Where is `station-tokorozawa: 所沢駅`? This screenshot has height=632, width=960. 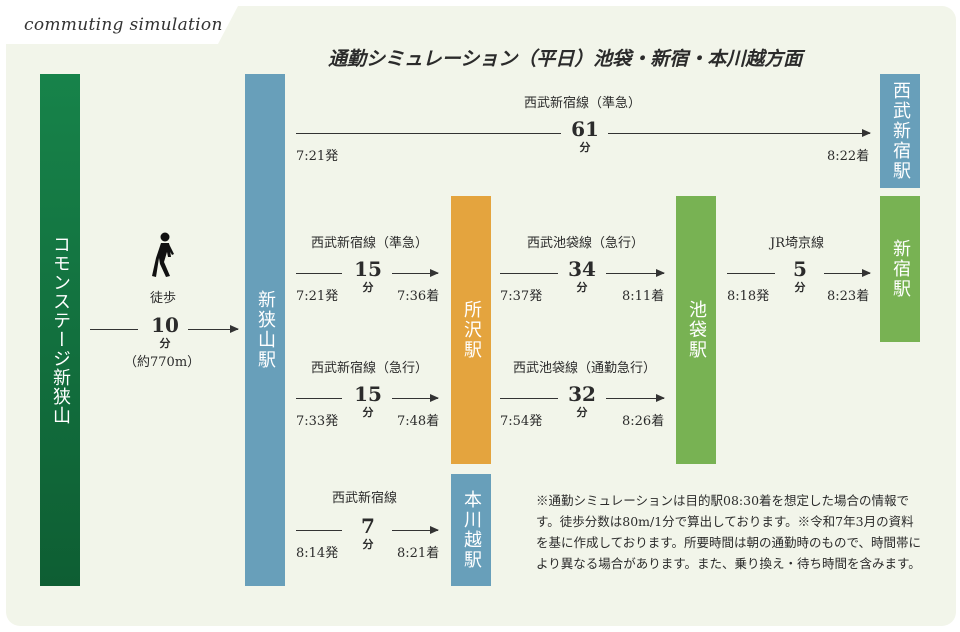 station-tokorozawa: 所沢駅 is located at coordinates (471, 330).